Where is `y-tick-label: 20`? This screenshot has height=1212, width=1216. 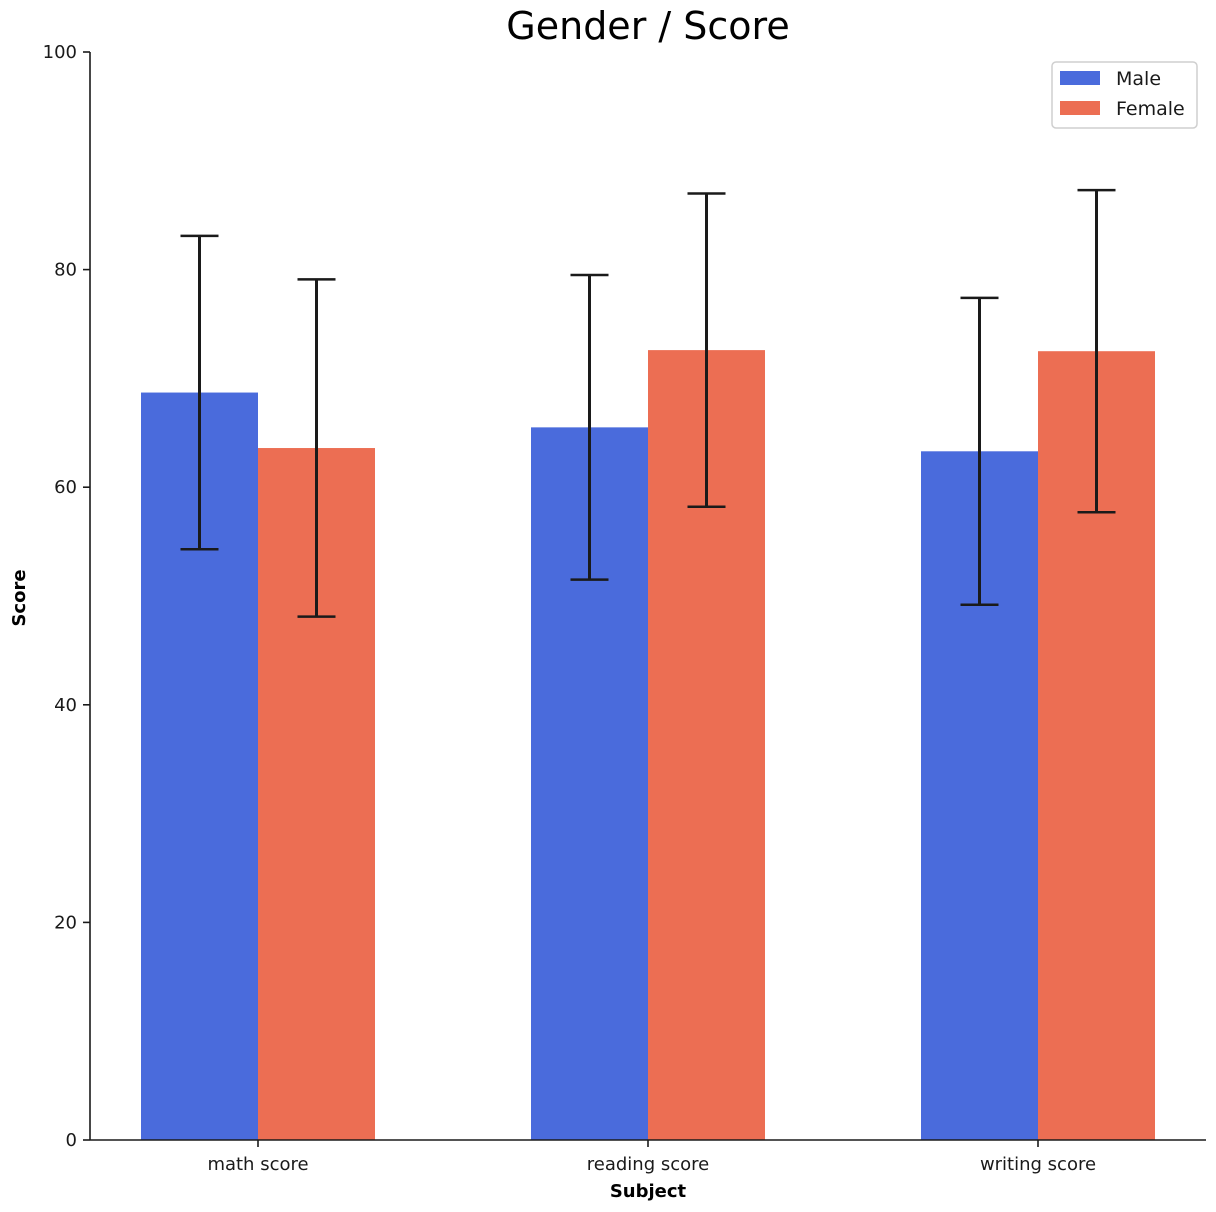 y-tick-label: 20 is located at coordinates (65, 922).